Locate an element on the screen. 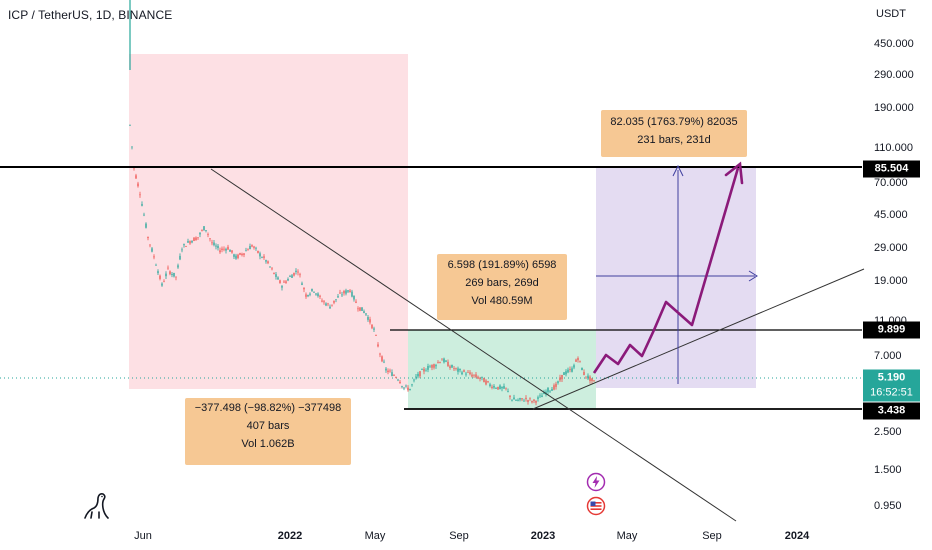  target-zone is located at coordinates (676, 277).